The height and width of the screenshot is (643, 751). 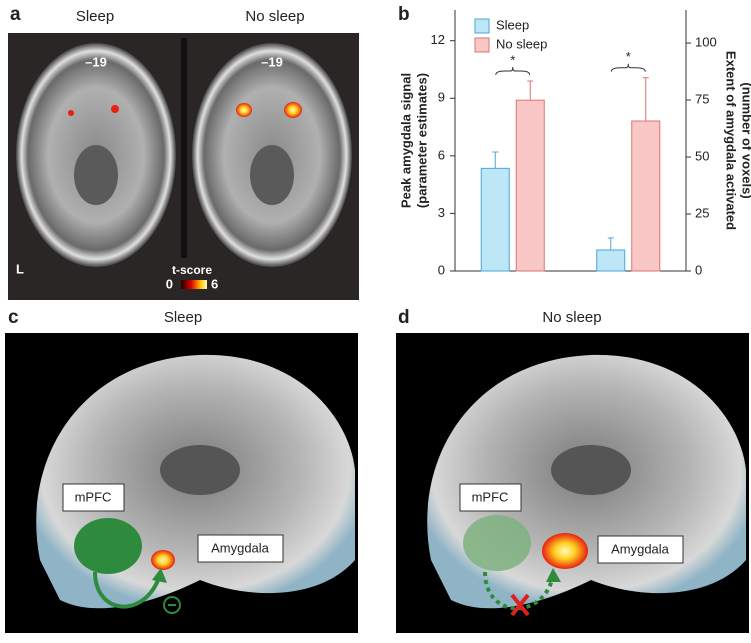 I want to click on y2-tick-label: 25, so click(x=702, y=212).